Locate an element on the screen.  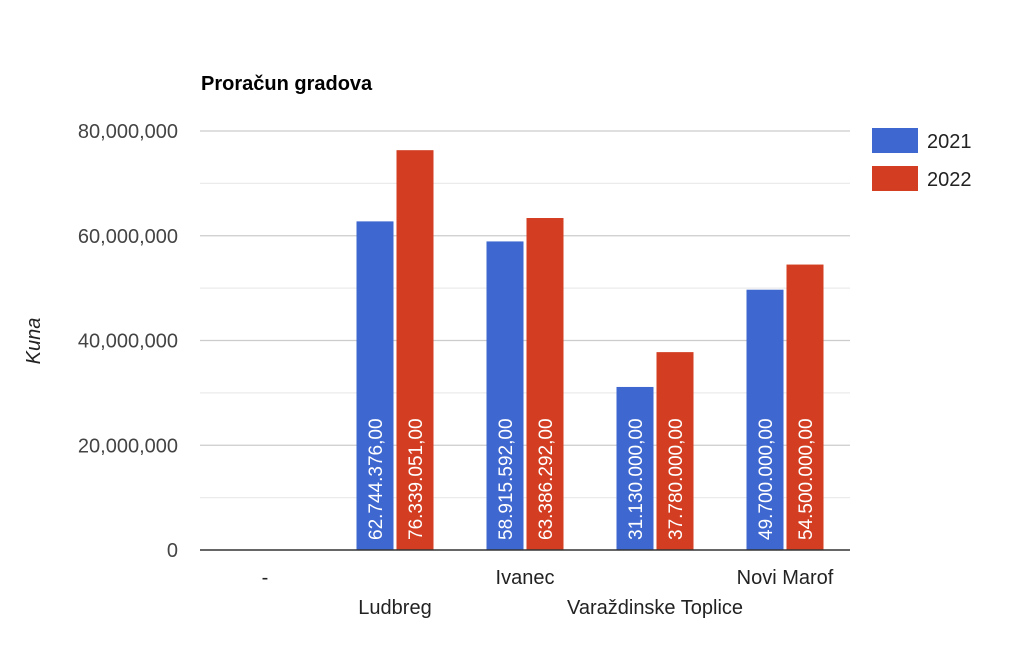
y-tick-label: 60,000,000 is located at coordinates (128, 237).